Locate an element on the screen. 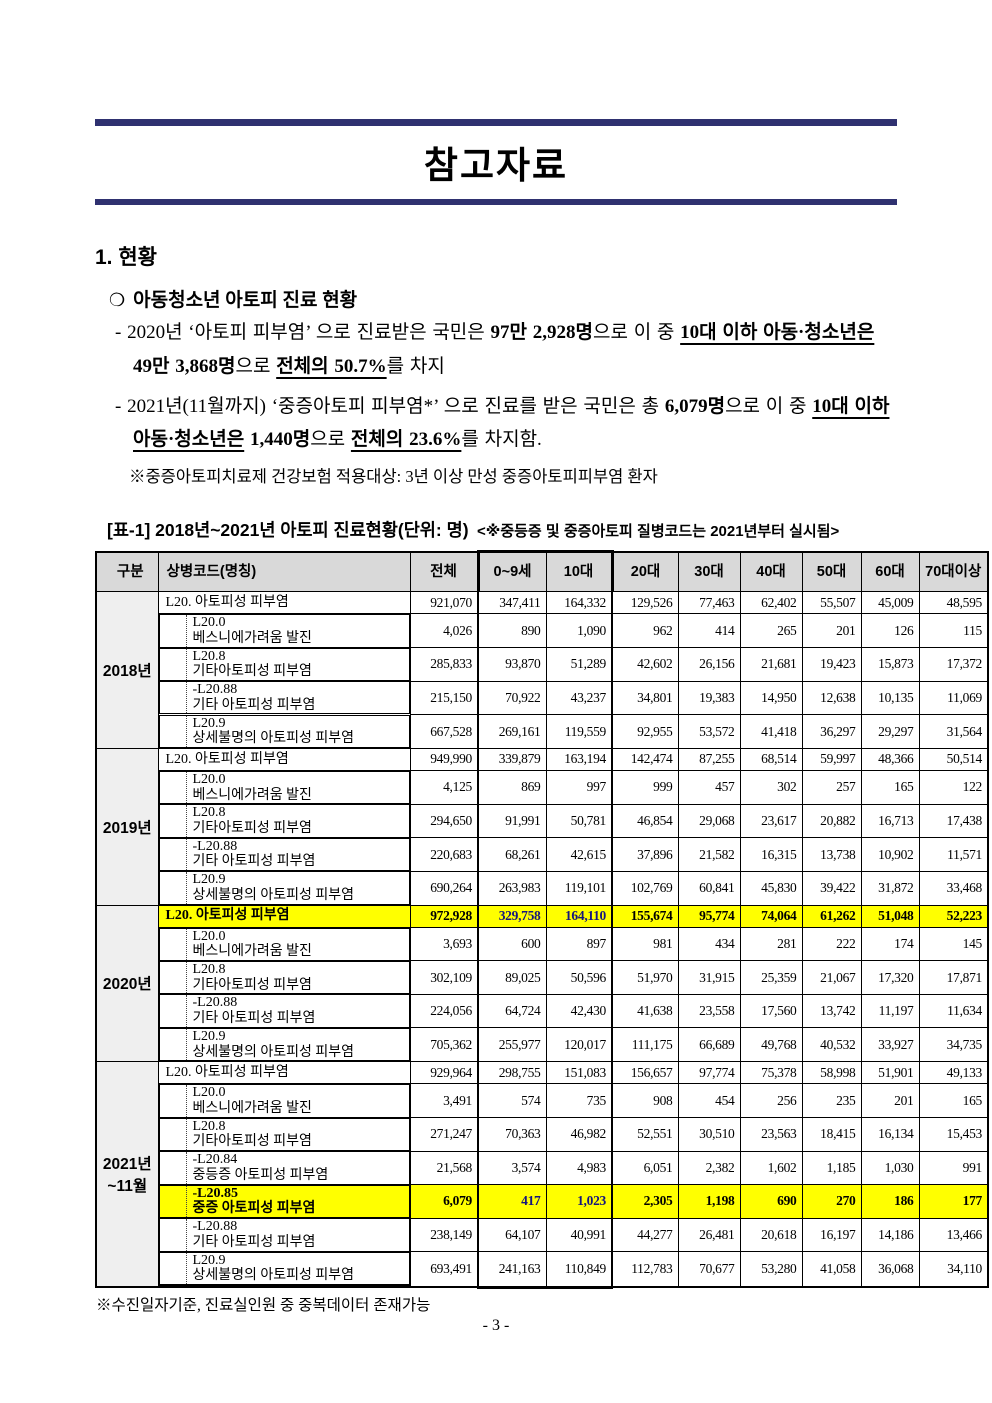  text-segment: 으로 이 중 is located at coordinates (636, 332).